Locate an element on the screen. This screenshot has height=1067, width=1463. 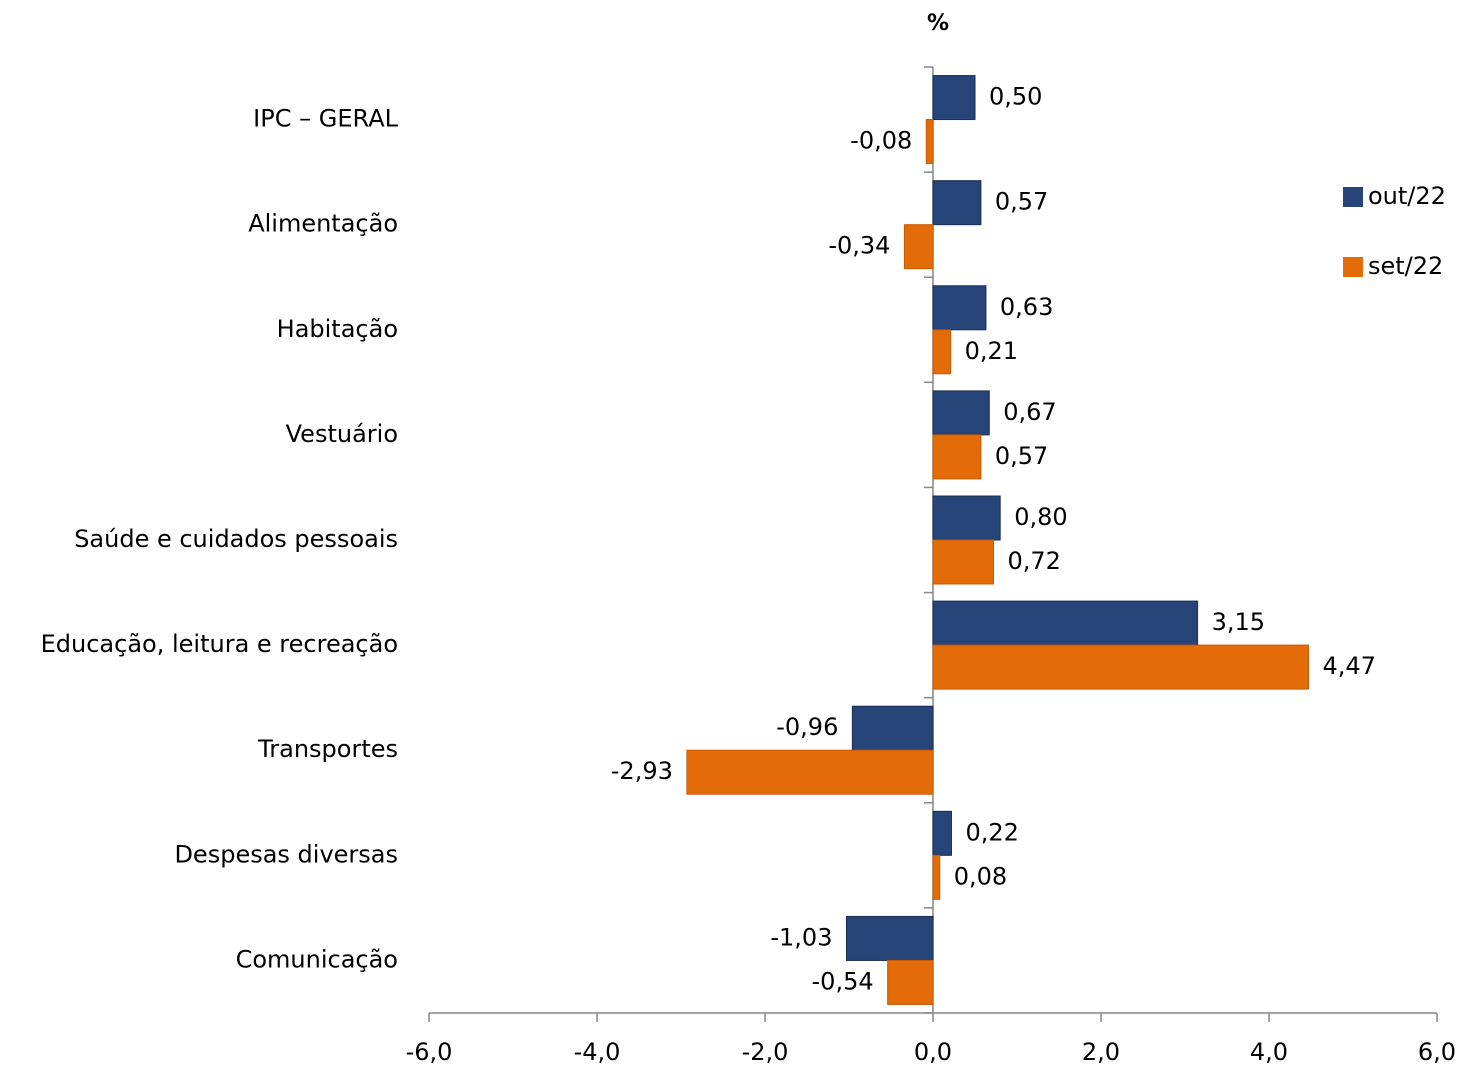
value-label: 0,67 is located at coordinates (1029, 412).